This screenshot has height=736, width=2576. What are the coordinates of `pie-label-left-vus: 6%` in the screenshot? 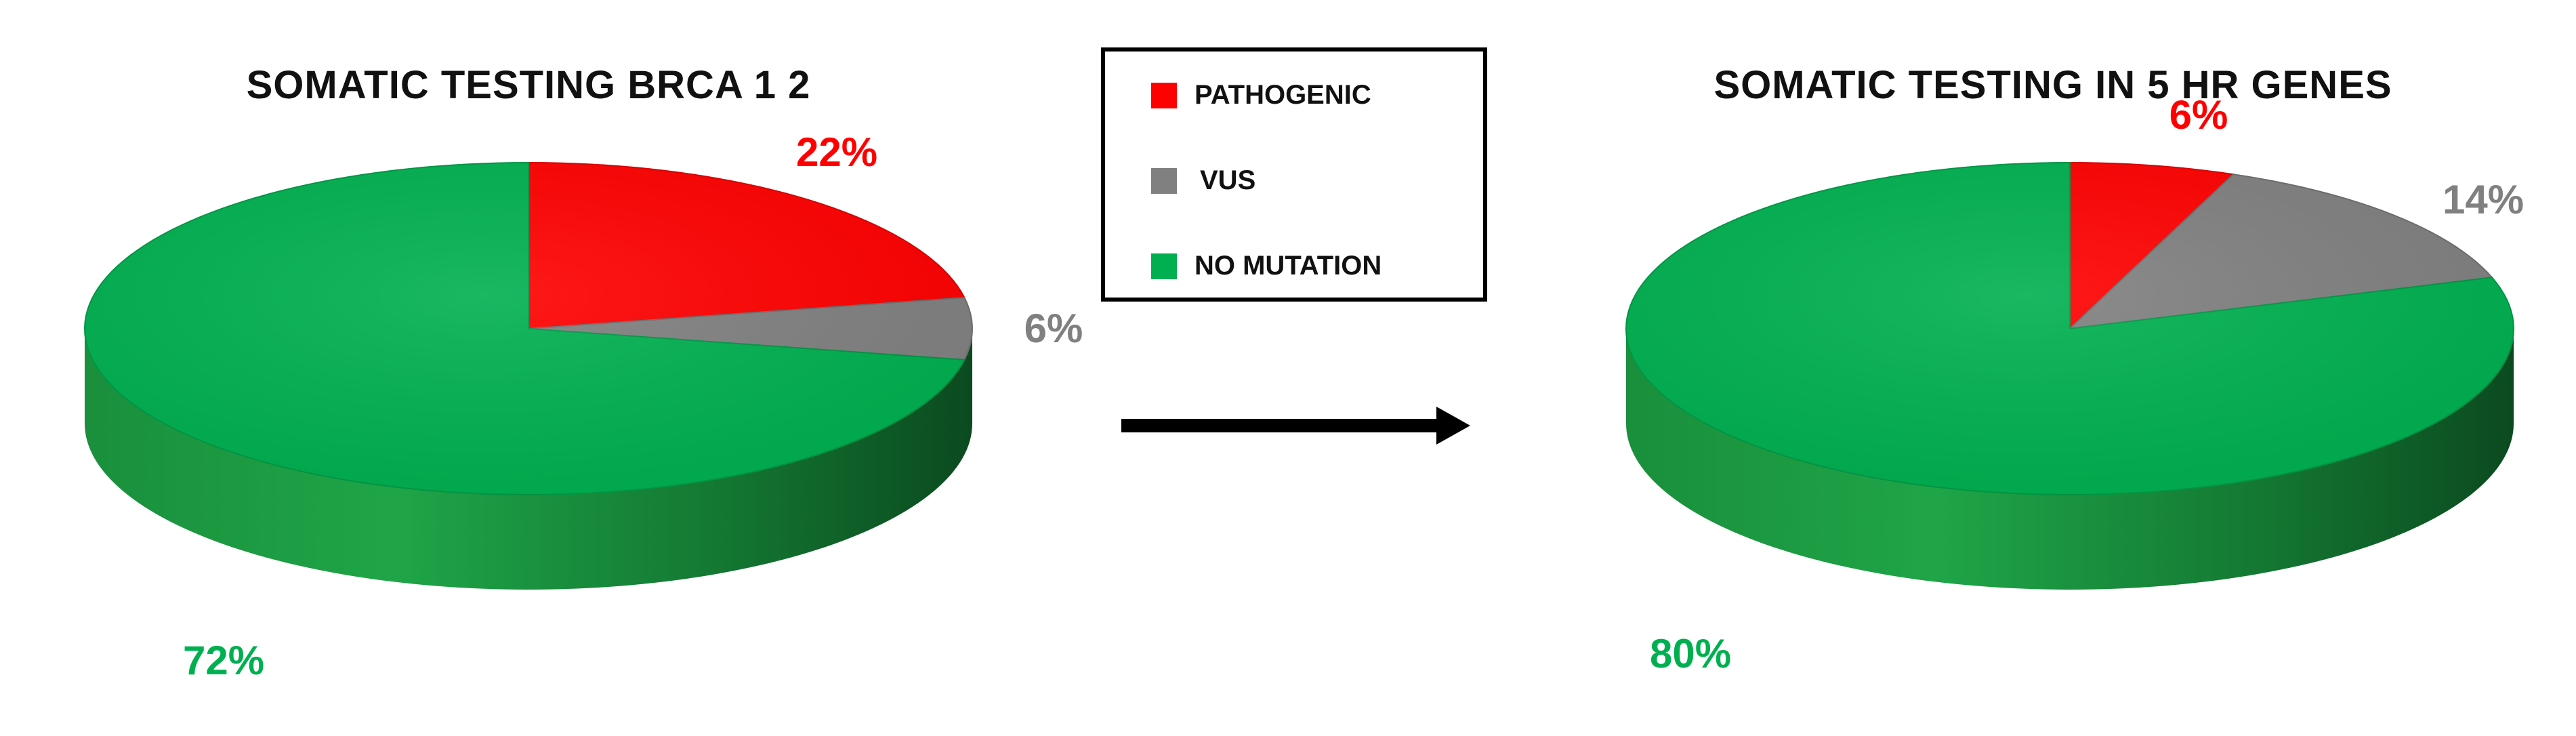 It's located at (1053, 329).